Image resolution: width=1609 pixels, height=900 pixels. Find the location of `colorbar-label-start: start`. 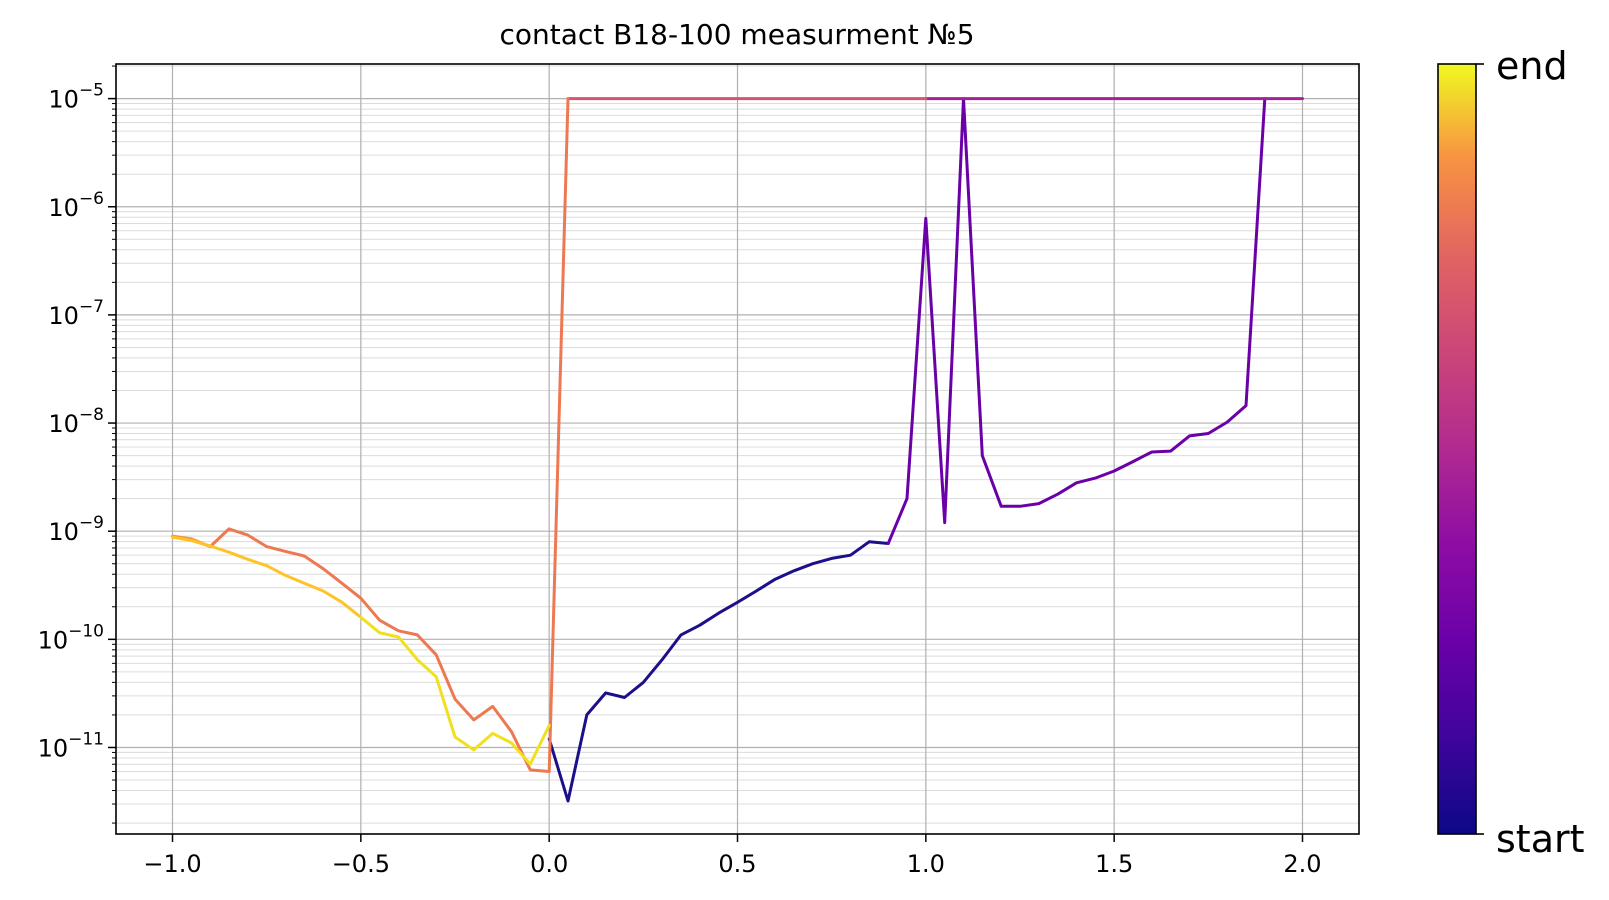

colorbar-label-start: start is located at coordinates (1540, 839).